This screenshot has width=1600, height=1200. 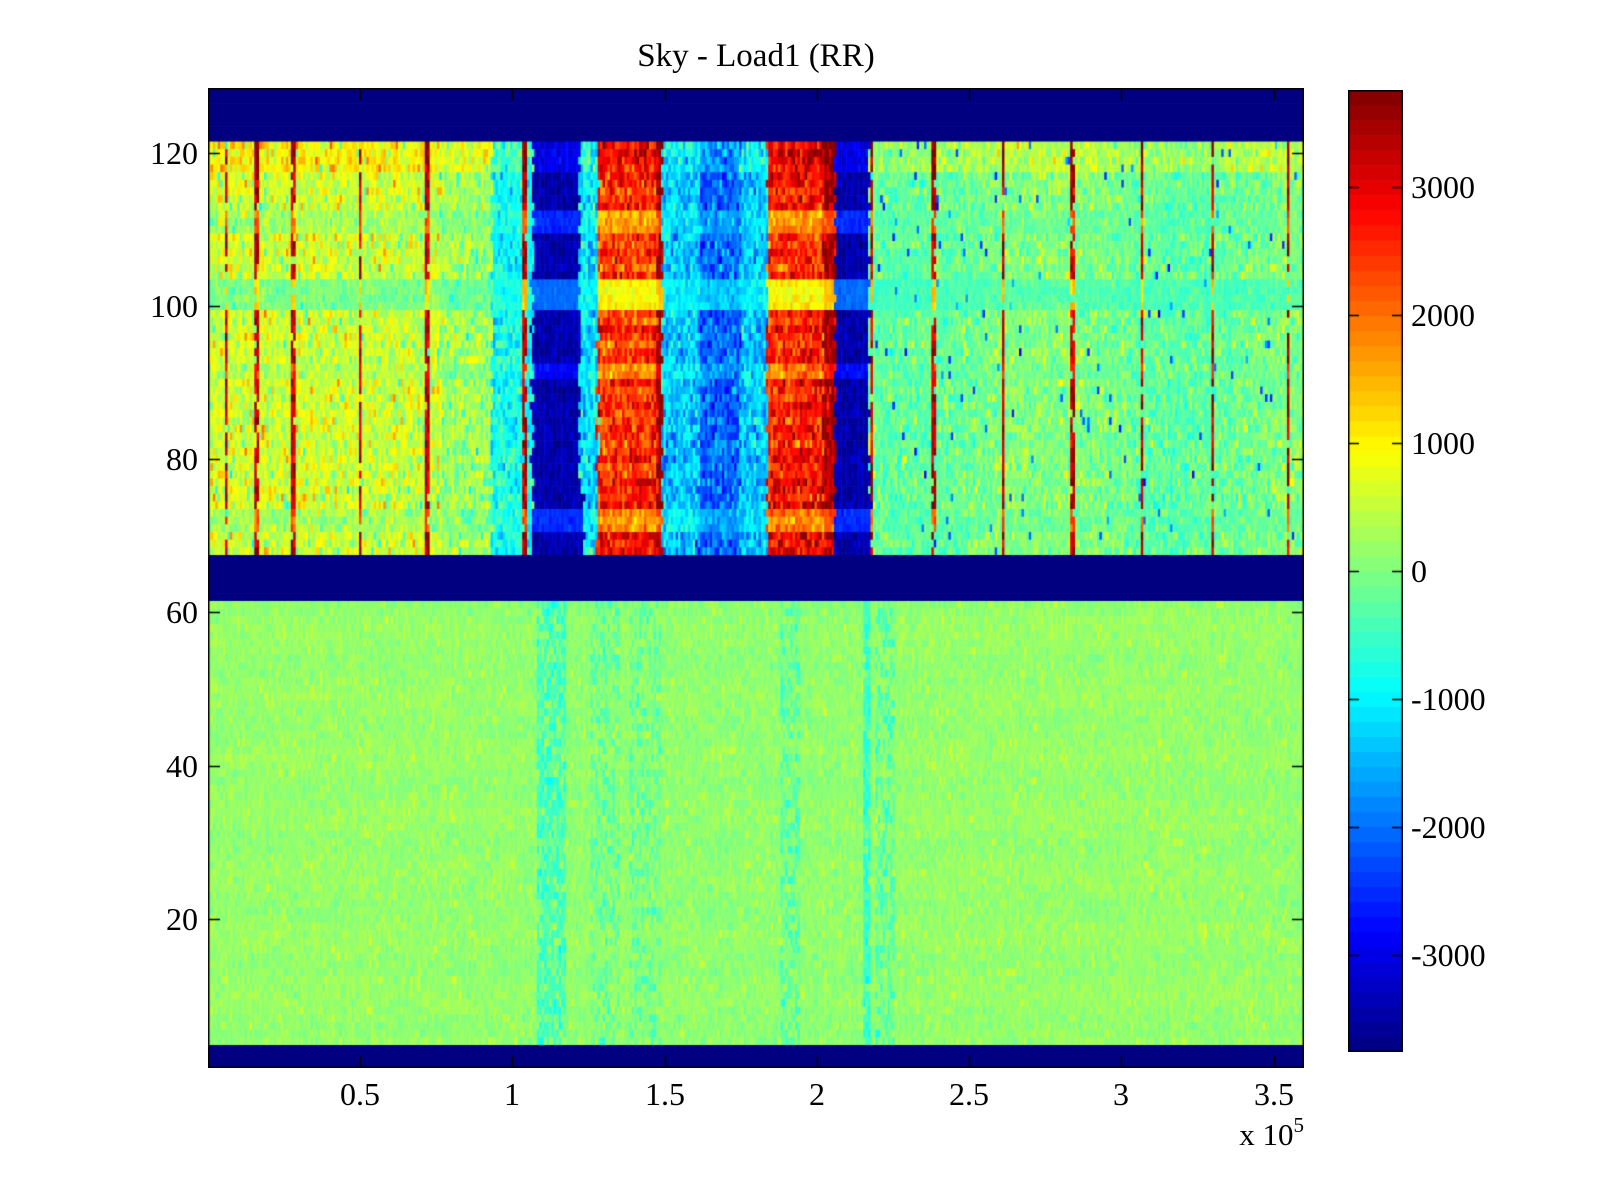 I want to click on x-tick-label: 3, so click(x=1121, y=1094).